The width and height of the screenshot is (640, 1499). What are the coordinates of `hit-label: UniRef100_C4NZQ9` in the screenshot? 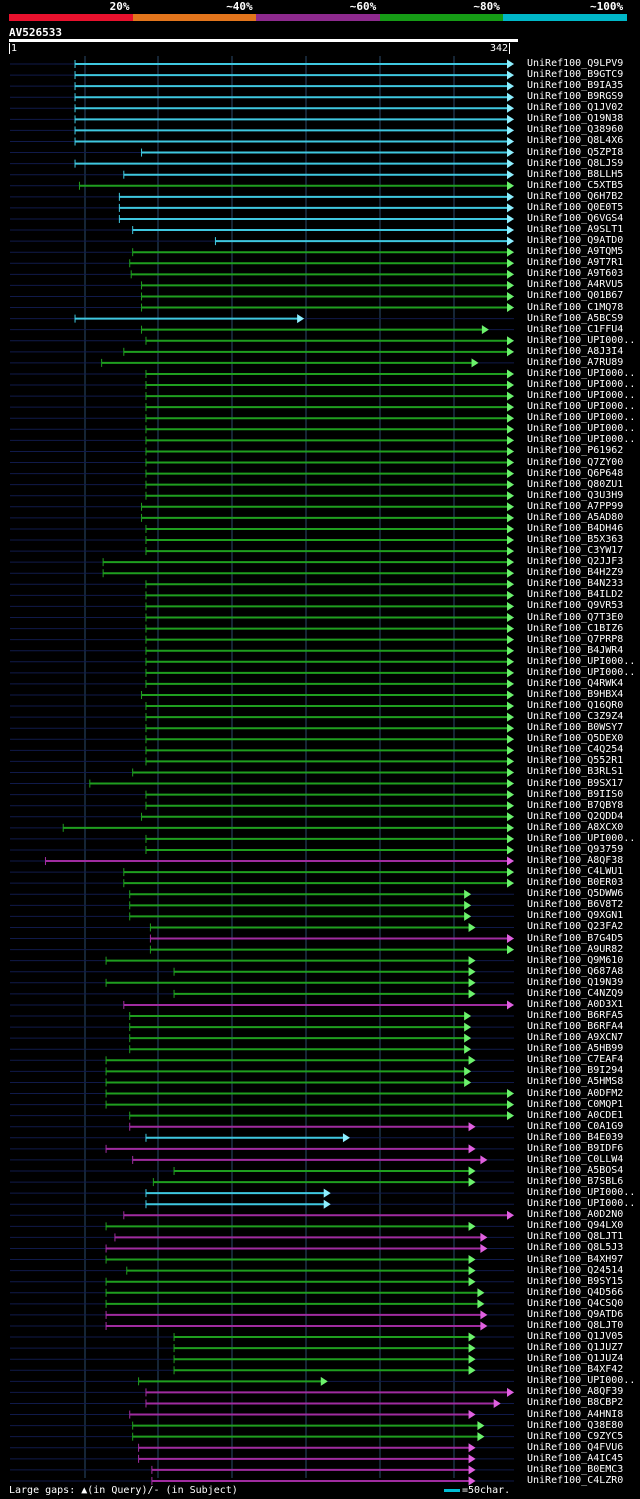 It's located at (575, 993).